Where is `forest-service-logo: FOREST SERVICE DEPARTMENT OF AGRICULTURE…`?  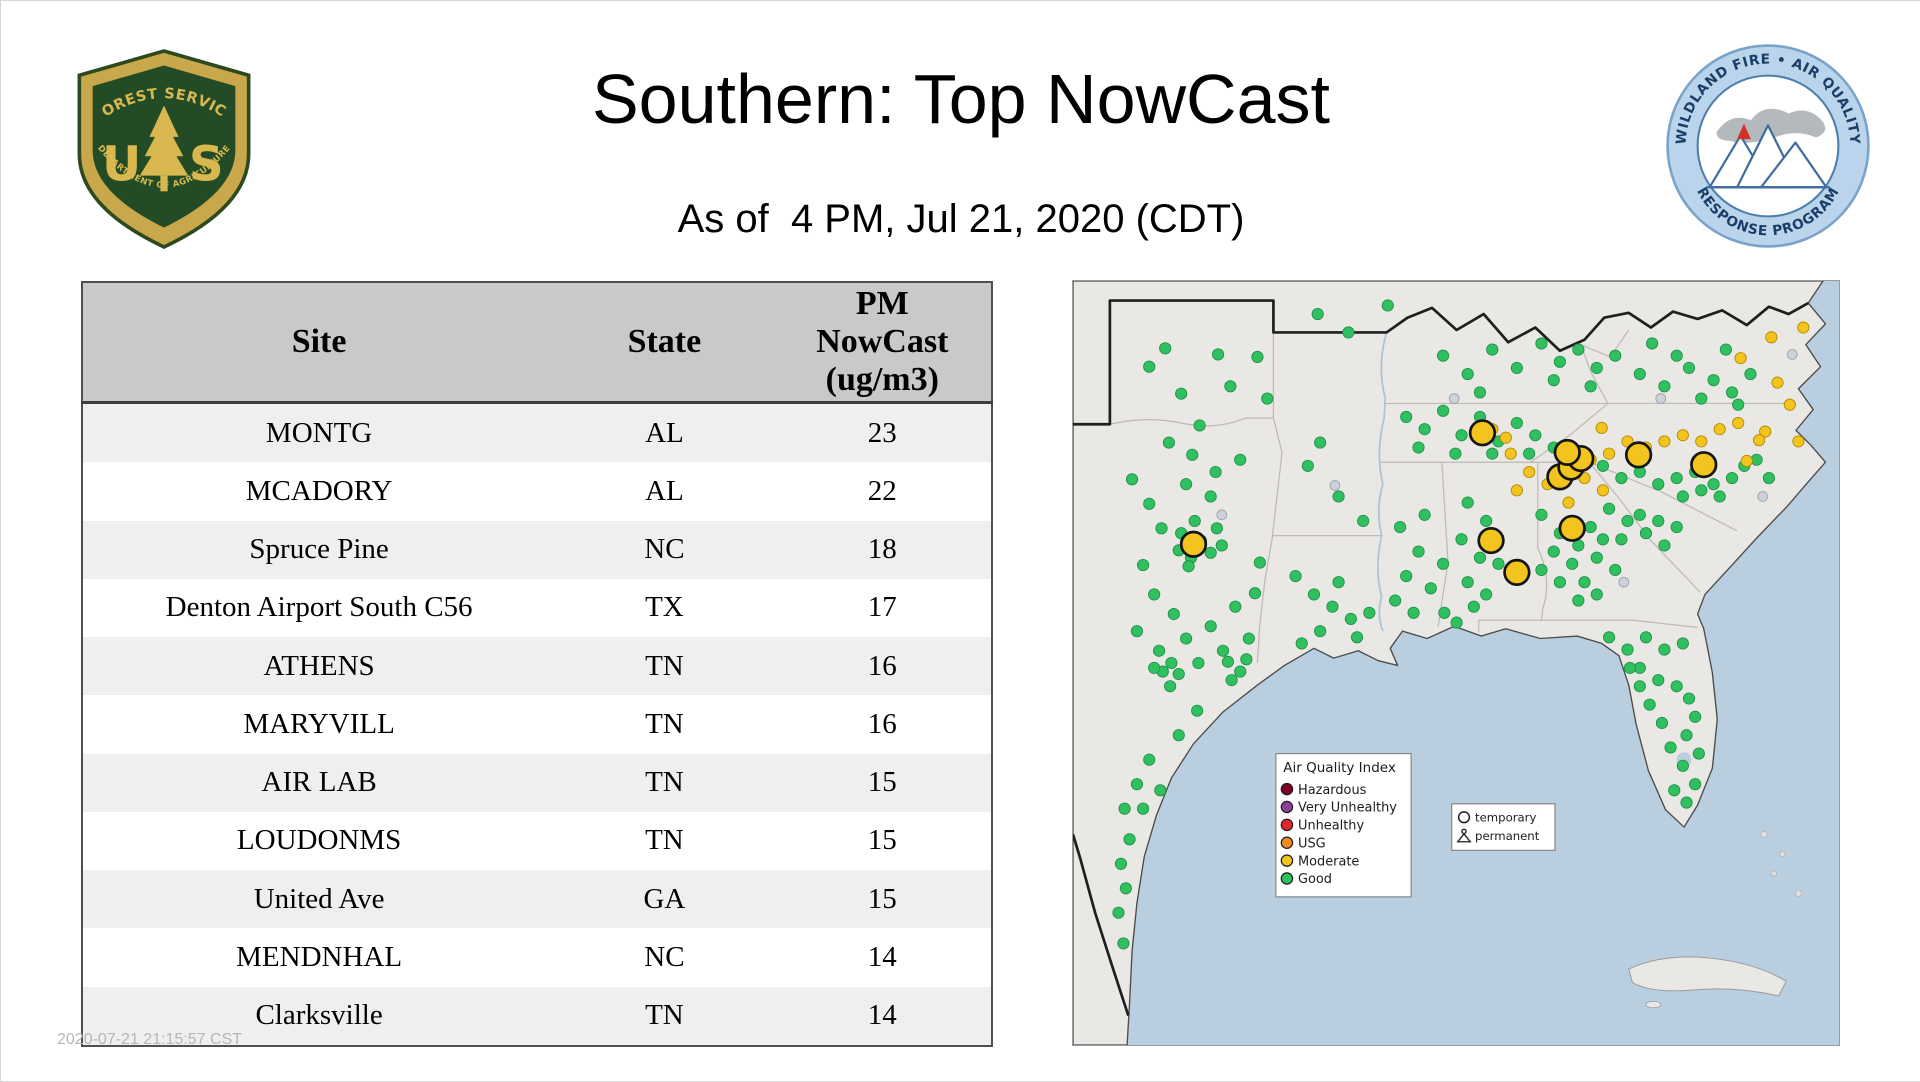 forest-service-logo: FOREST SERVICE DEPARTMENT OF AGRICULTURE… is located at coordinates (162, 147).